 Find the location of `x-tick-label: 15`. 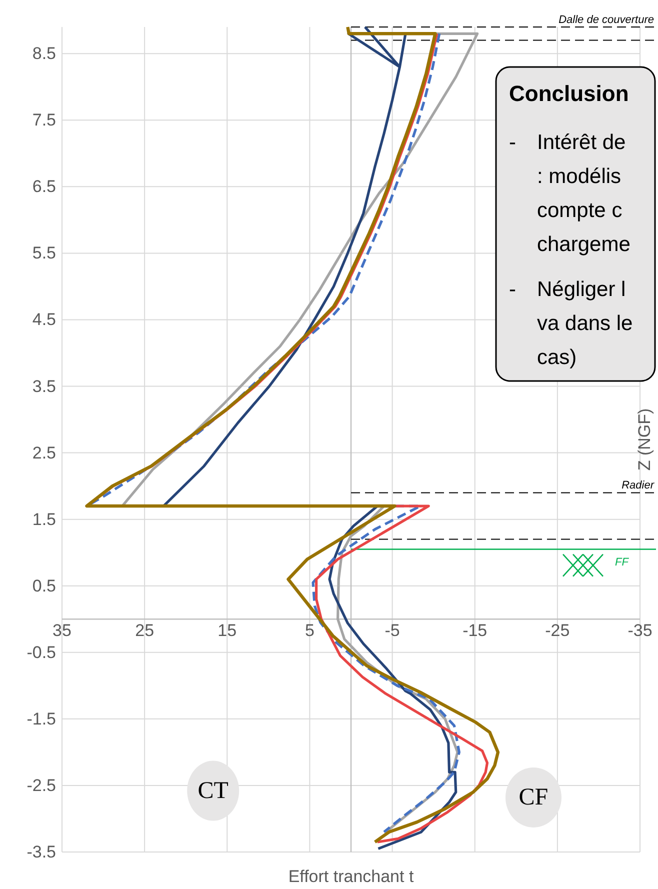

x-tick-label: 15 is located at coordinates (227, 630).